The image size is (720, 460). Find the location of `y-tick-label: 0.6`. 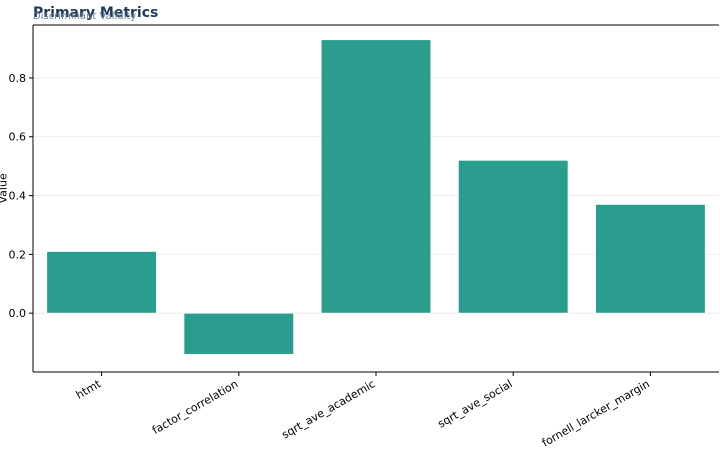

y-tick-label: 0.6 is located at coordinates (18, 137).